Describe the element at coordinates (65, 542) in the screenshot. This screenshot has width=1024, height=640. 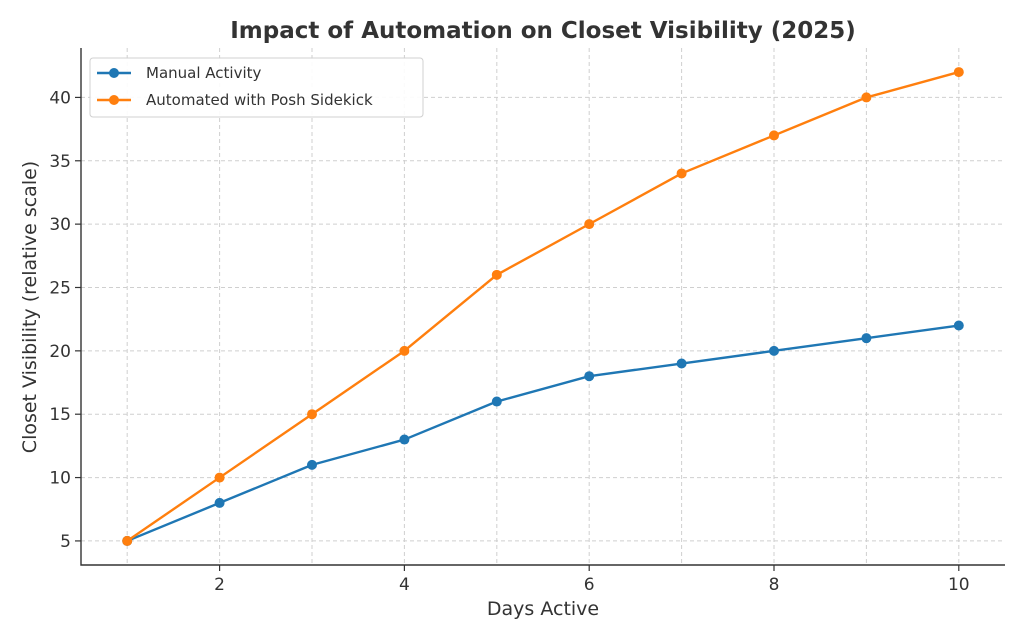
I see `y-tick-label: 5` at that location.